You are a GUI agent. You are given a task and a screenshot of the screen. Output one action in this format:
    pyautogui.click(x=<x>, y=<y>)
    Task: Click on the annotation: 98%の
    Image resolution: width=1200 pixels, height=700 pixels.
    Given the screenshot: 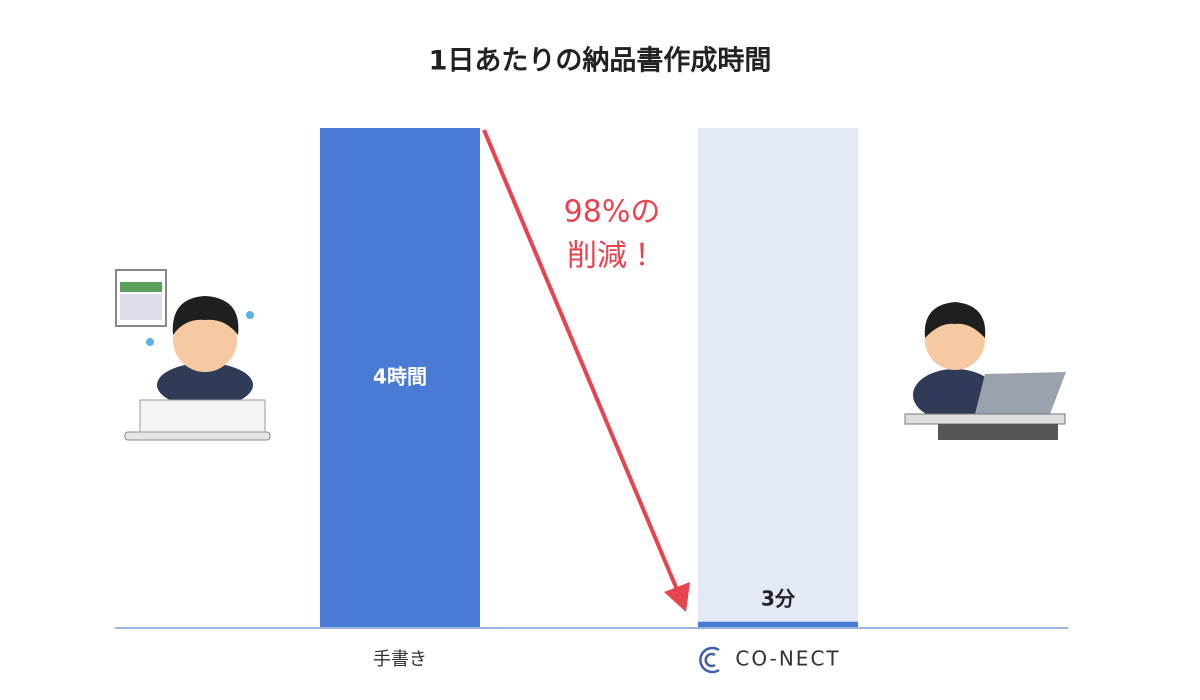 What is the action you would take?
    pyautogui.click(x=612, y=212)
    